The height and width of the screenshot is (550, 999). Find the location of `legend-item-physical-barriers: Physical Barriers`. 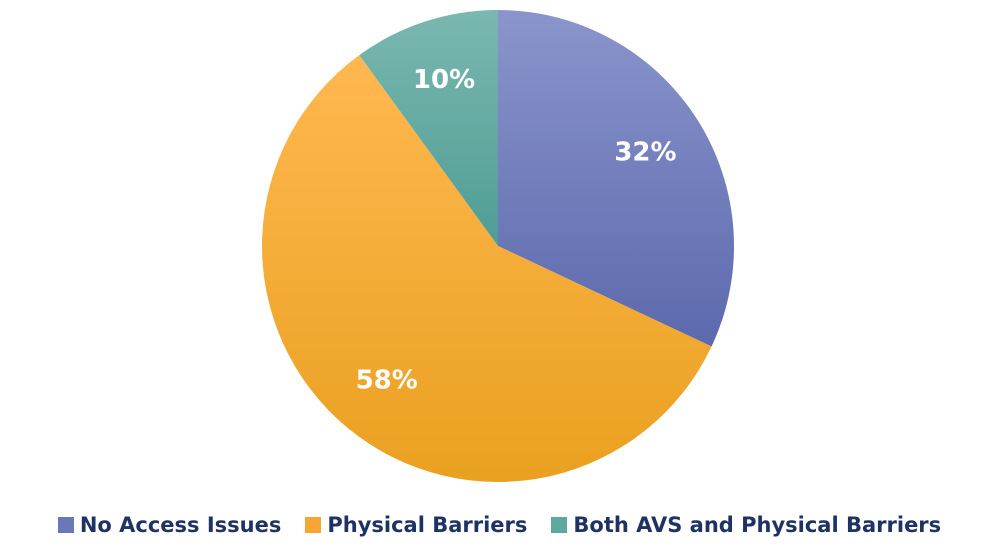

legend-item-physical-barriers: Physical Barriers is located at coordinates (416, 525).